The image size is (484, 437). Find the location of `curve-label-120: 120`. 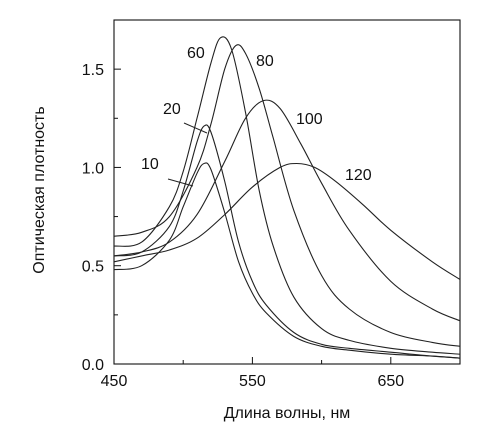

curve-label-120: 120 is located at coordinates (358, 175).